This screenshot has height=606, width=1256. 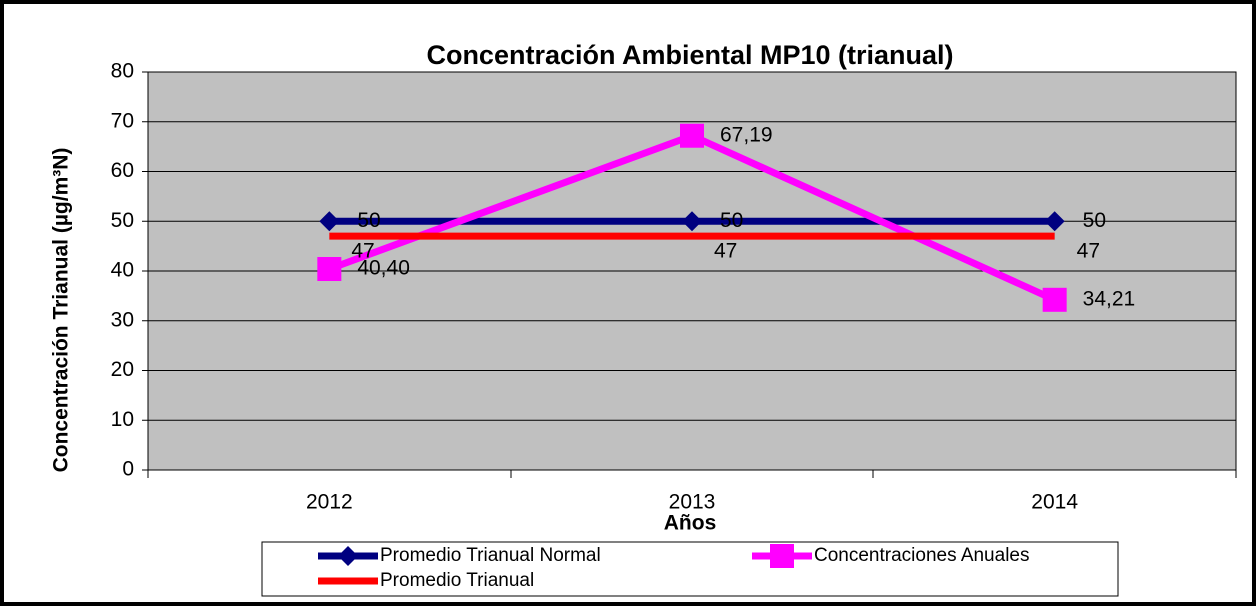 I want to click on y-axis-title: Concentración Trianual (µg/m³N), so click(x=61, y=310).